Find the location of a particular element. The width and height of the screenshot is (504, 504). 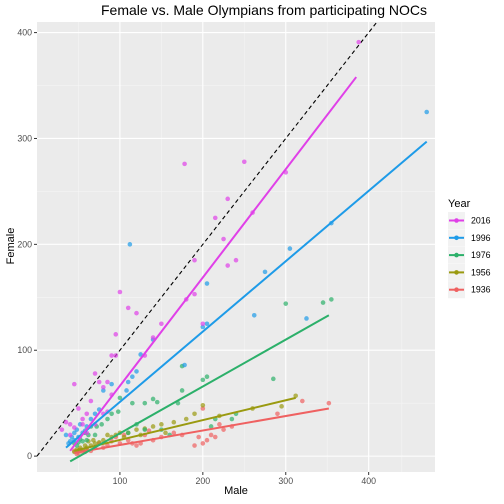

legend-label: 1976 is located at coordinates (481, 255).